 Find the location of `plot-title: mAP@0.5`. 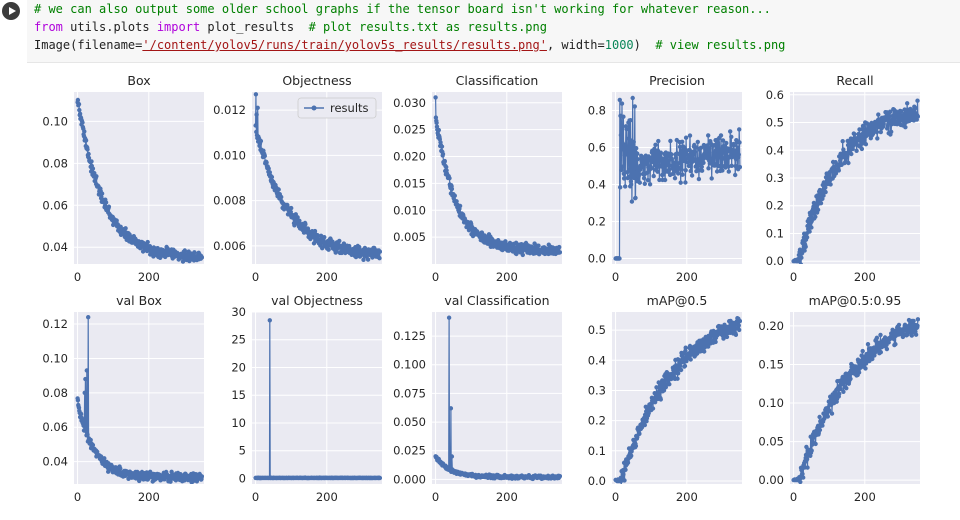

plot-title: mAP@0.5 is located at coordinates (677, 300).